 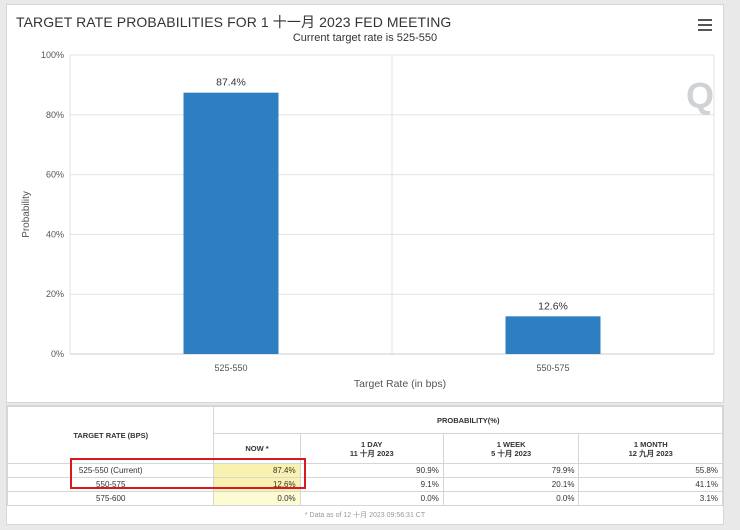 I want to click on row-target-rate: 550-575, so click(x=110, y=484).